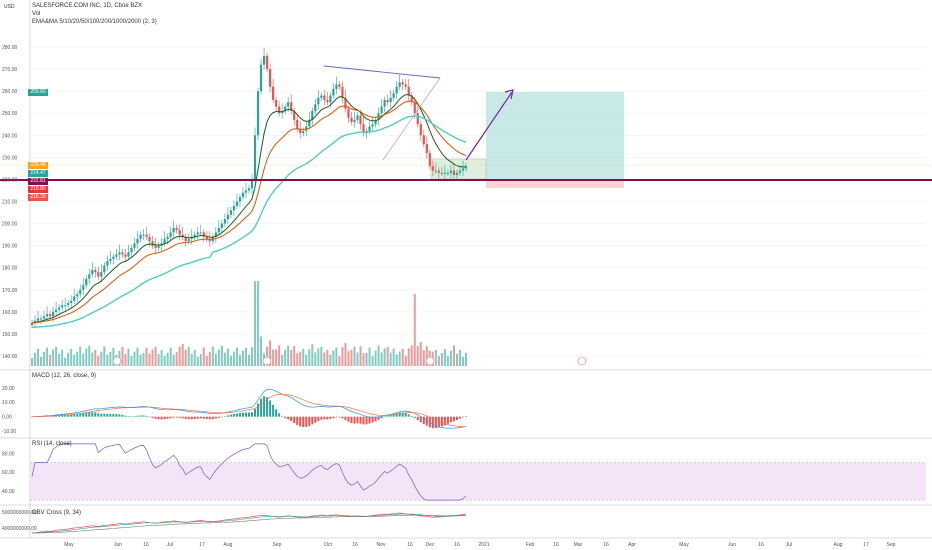 The width and height of the screenshot is (932, 550). Describe the element at coordinates (10, 269) in the screenshot. I see `price-tick-label: 180.00` at that location.